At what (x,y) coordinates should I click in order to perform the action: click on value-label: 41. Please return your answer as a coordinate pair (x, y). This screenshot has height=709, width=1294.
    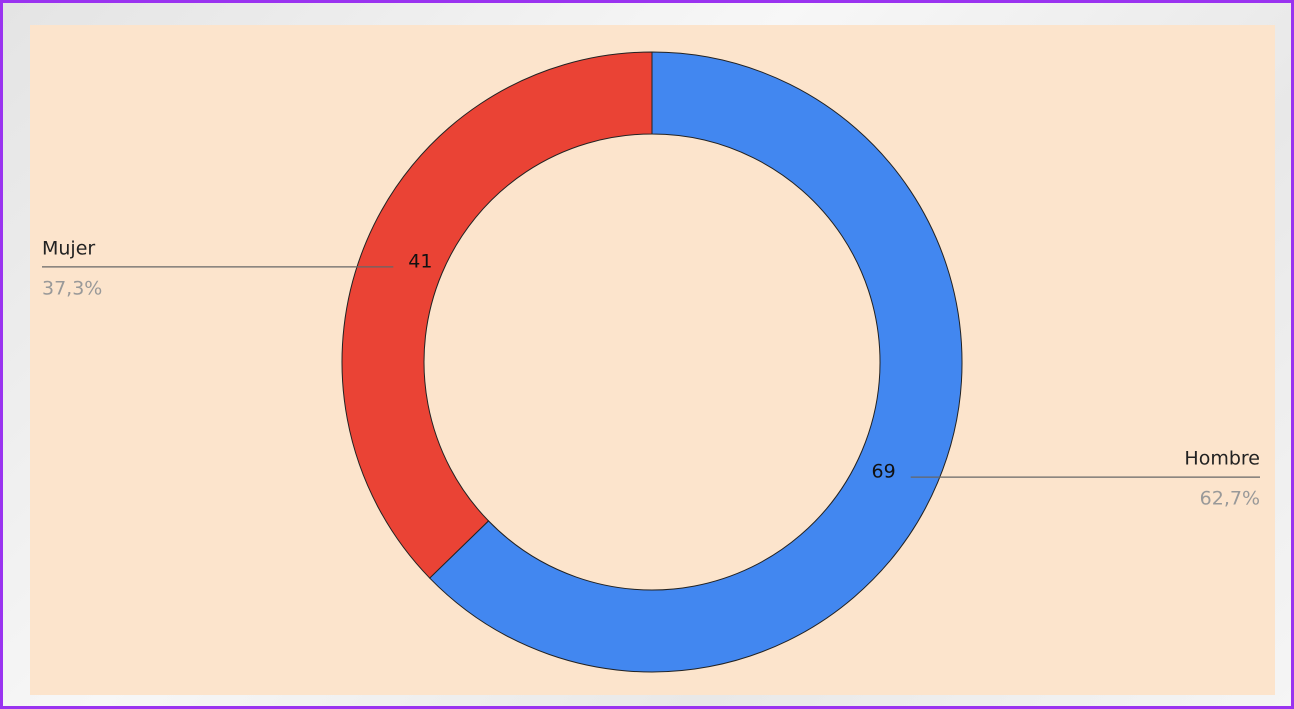
    Looking at the image, I should click on (420, 261).